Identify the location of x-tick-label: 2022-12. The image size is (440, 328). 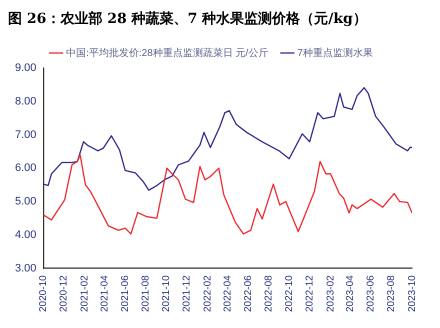
(310, 293).